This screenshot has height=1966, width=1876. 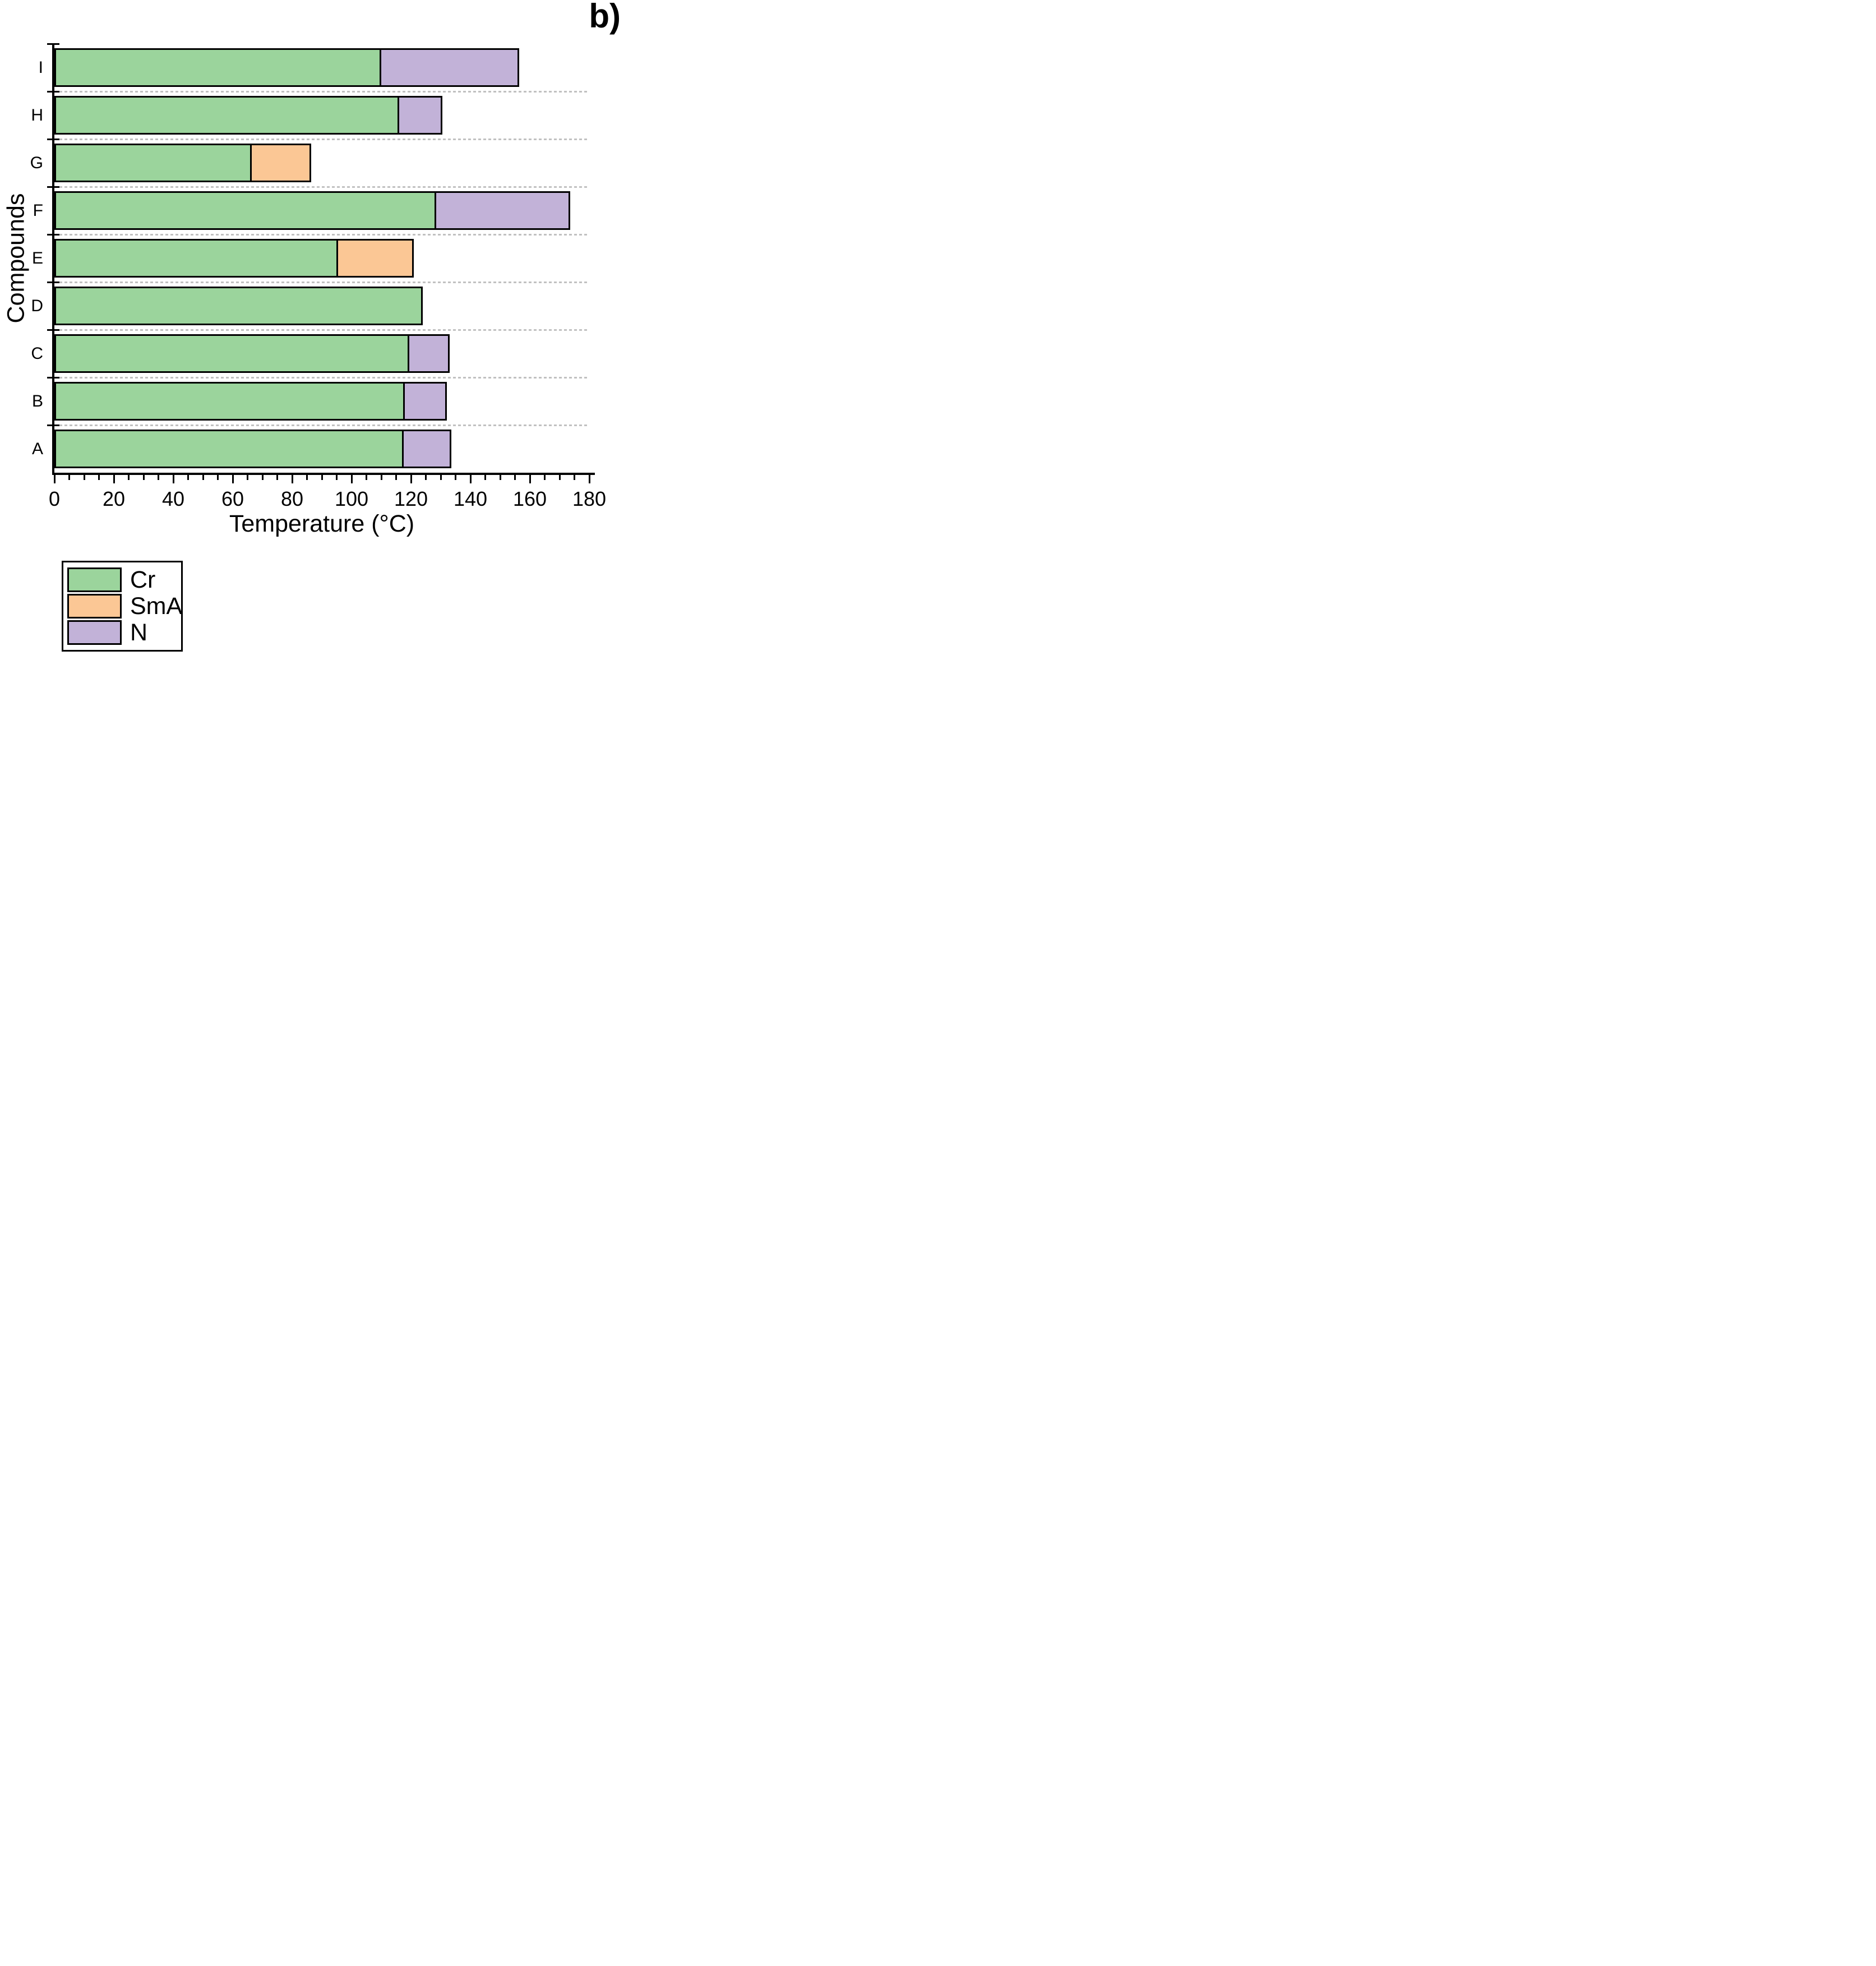 I want to click on bar-segment-H-Cr, so click(x=226, y=115).